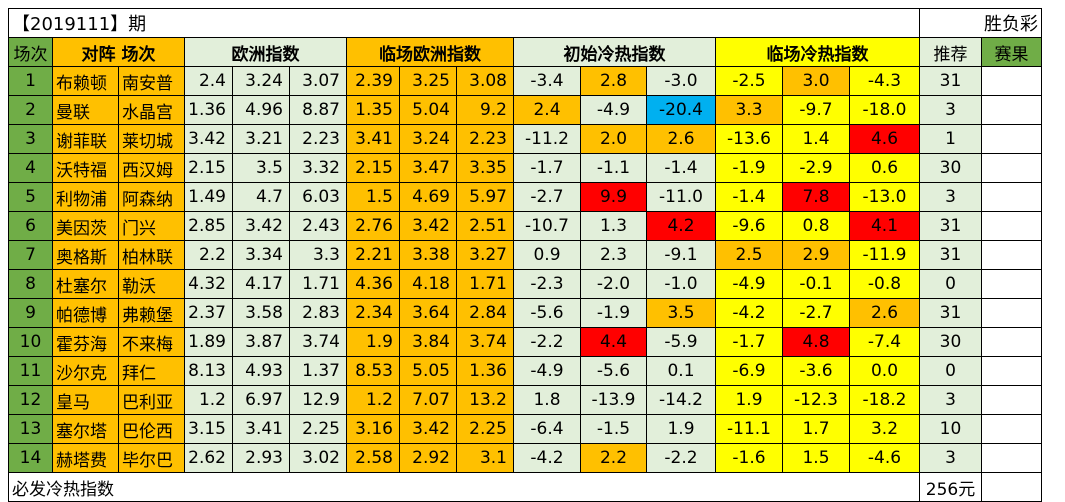  I want to click on home-team: 皇马, so click(85, 400).